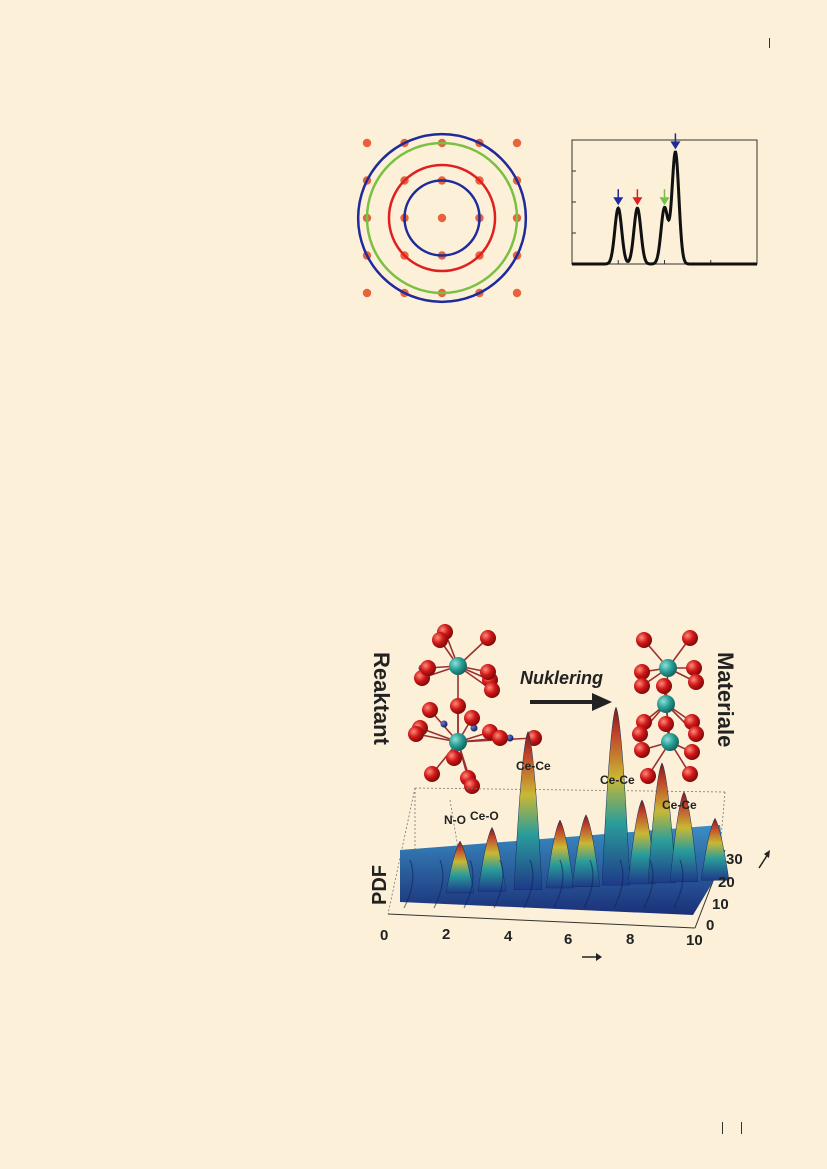 The width and height of the screenshot is (827, 1169). What do you see at coordinates (566, 807) in the screenshot?
I see `pdf-peaks` at bounding box center [566, 807].